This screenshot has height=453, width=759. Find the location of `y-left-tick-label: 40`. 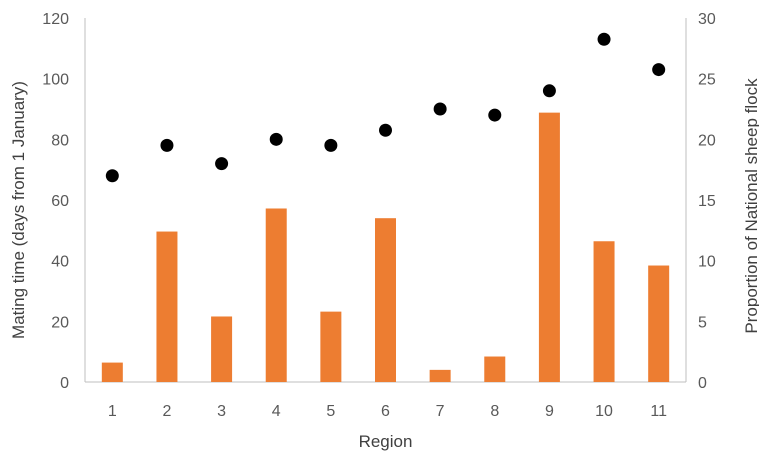

y-left-tick-label: 40 is located at coordinates (60, 262).